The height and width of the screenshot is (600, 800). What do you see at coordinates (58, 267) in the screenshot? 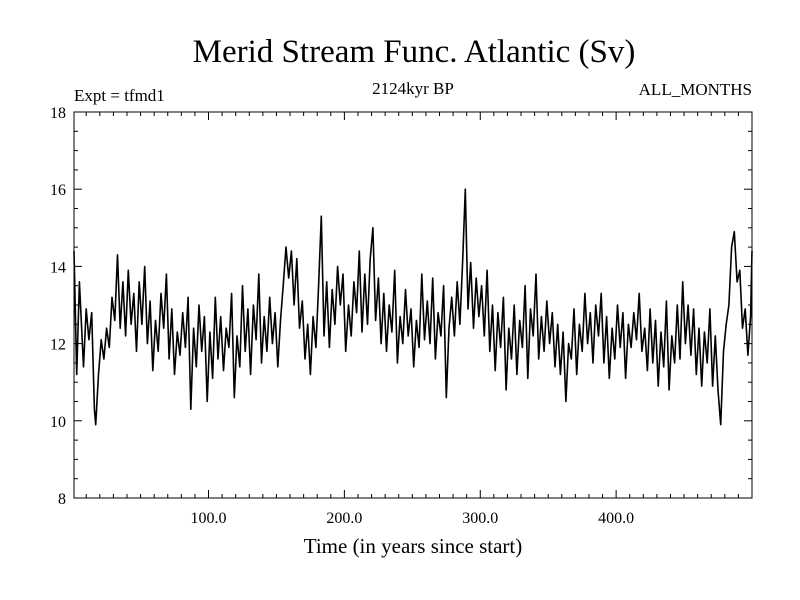
I see `y-tick-label: 14` at bounding box center [58, 267].